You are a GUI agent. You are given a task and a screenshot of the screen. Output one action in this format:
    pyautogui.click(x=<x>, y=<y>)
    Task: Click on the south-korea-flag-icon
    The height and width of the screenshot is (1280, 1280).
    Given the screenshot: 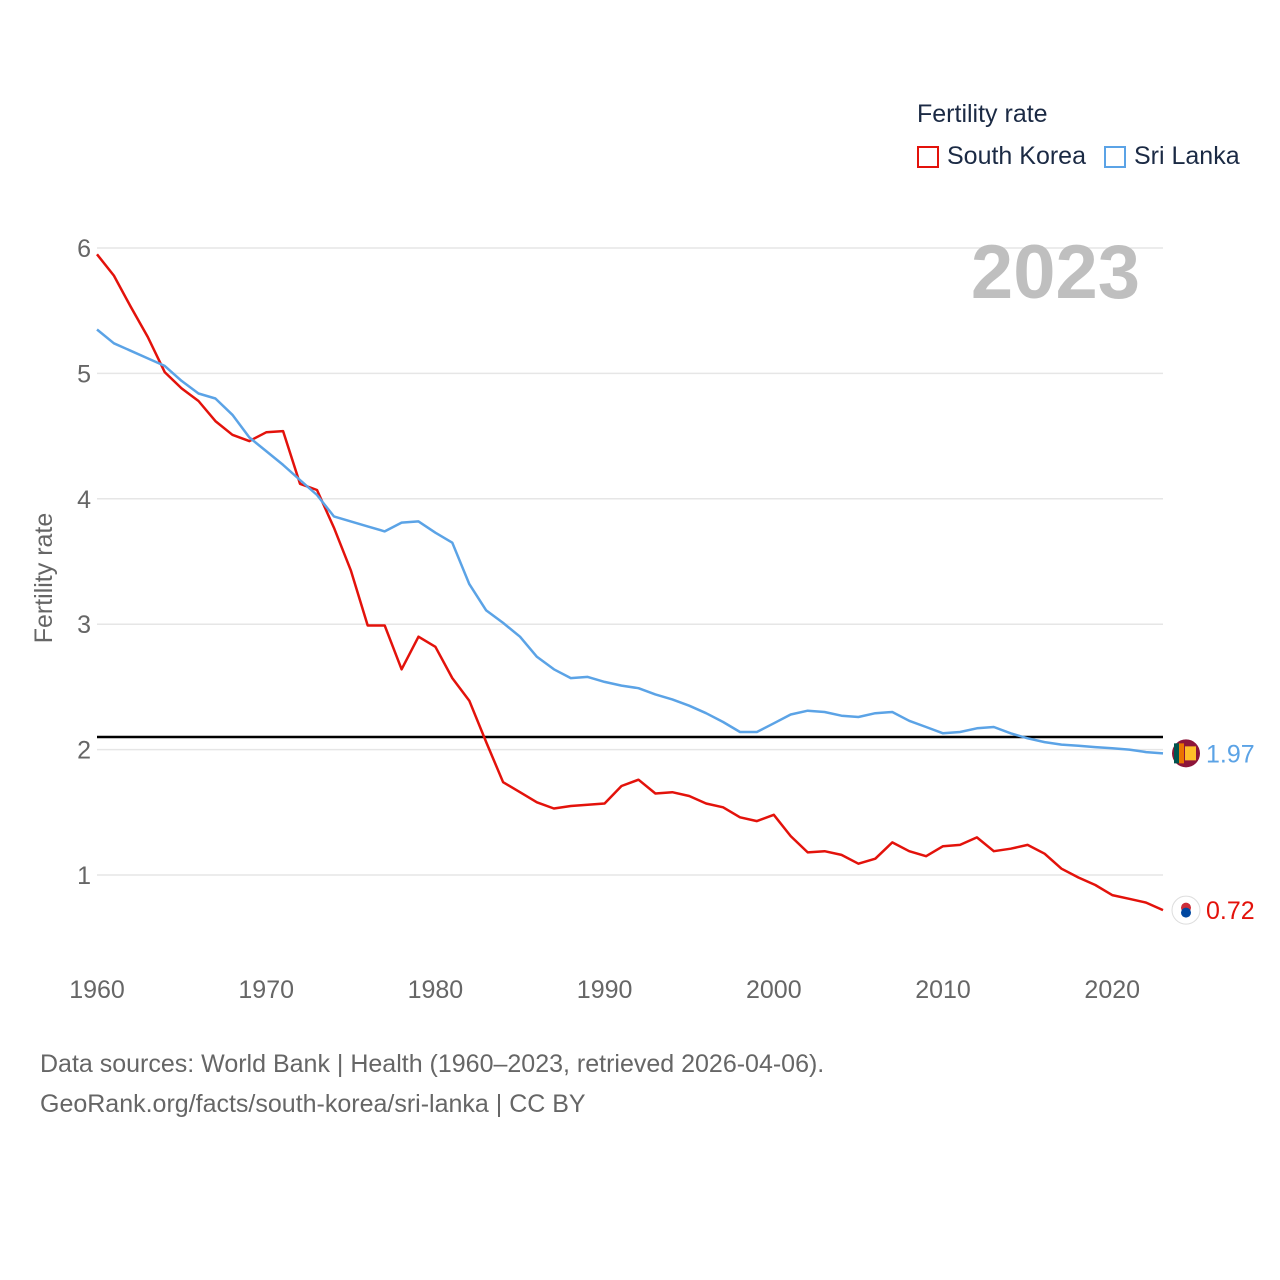 What is the action you would take?
    pyautogui.click(x=1186, y=910)
    